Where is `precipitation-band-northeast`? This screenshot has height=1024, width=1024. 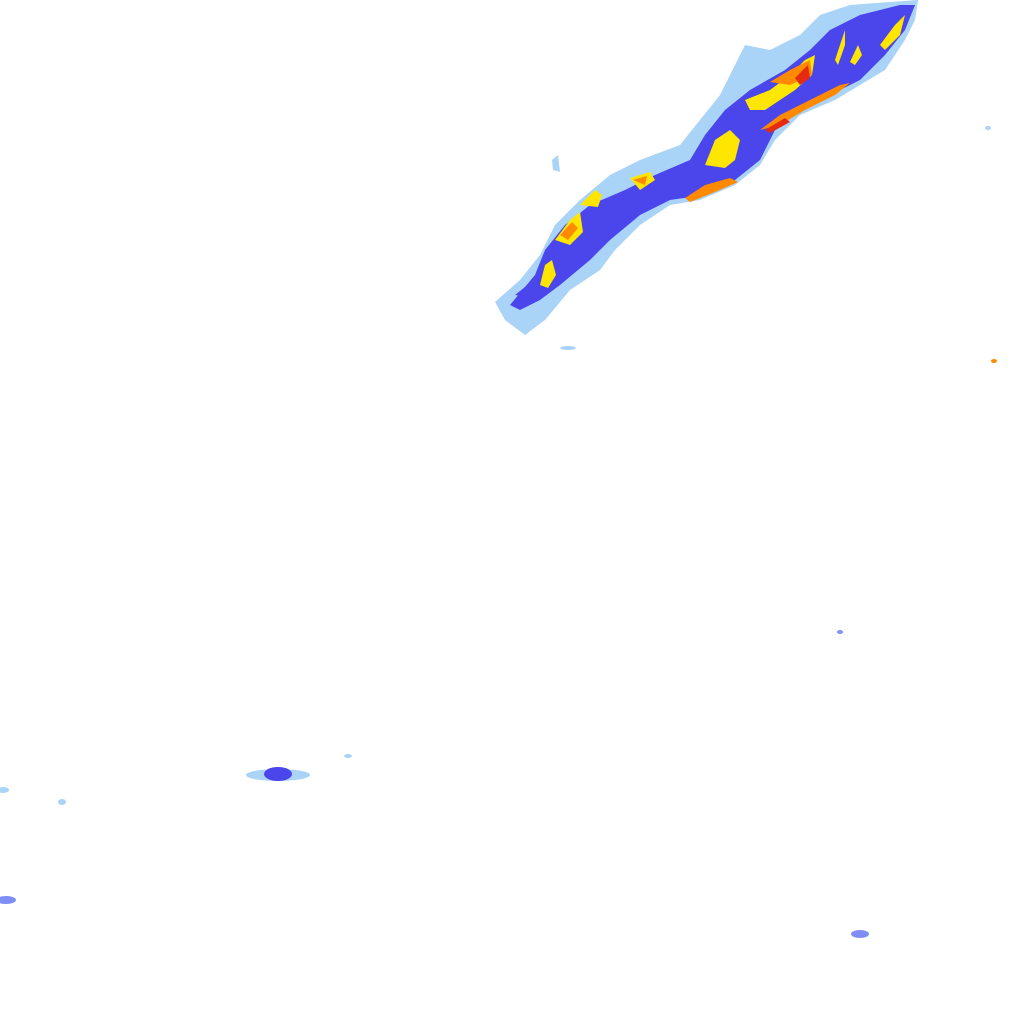 precipitation-band-northeast is located at coordinates (706, 167).